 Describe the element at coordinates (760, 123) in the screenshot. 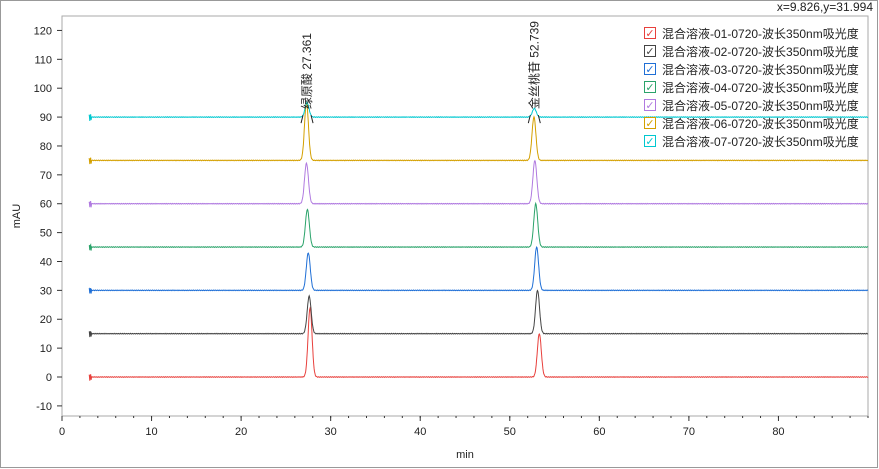

I see `legend-label: 混合溶液-06-0720-波长350nm吸光度` at that location.